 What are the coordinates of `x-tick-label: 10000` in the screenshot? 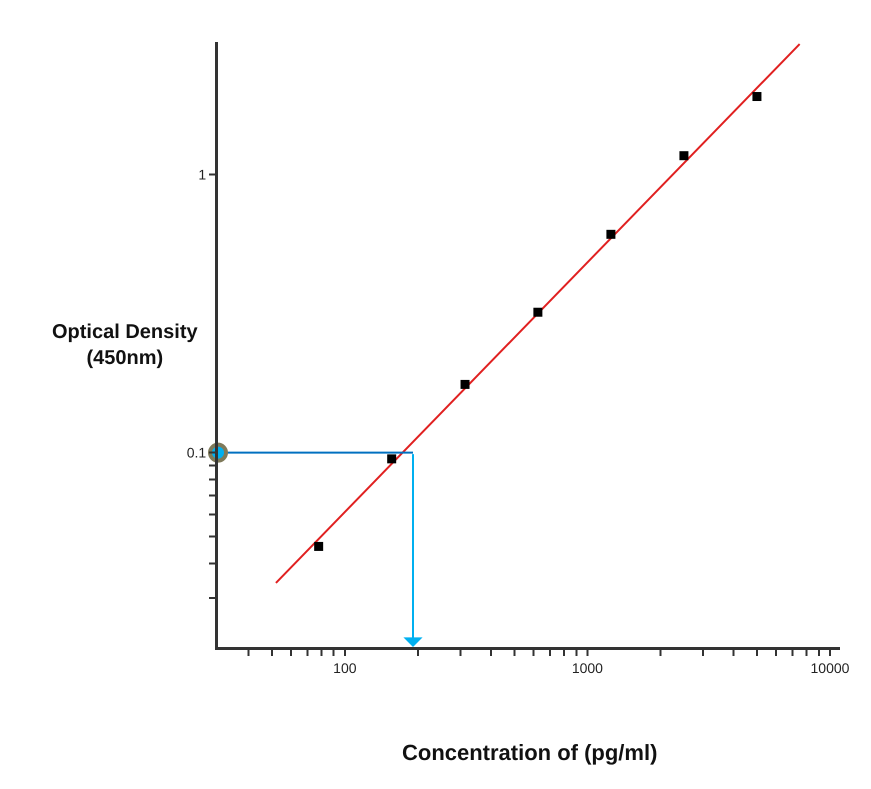 It's located at (830, 668).